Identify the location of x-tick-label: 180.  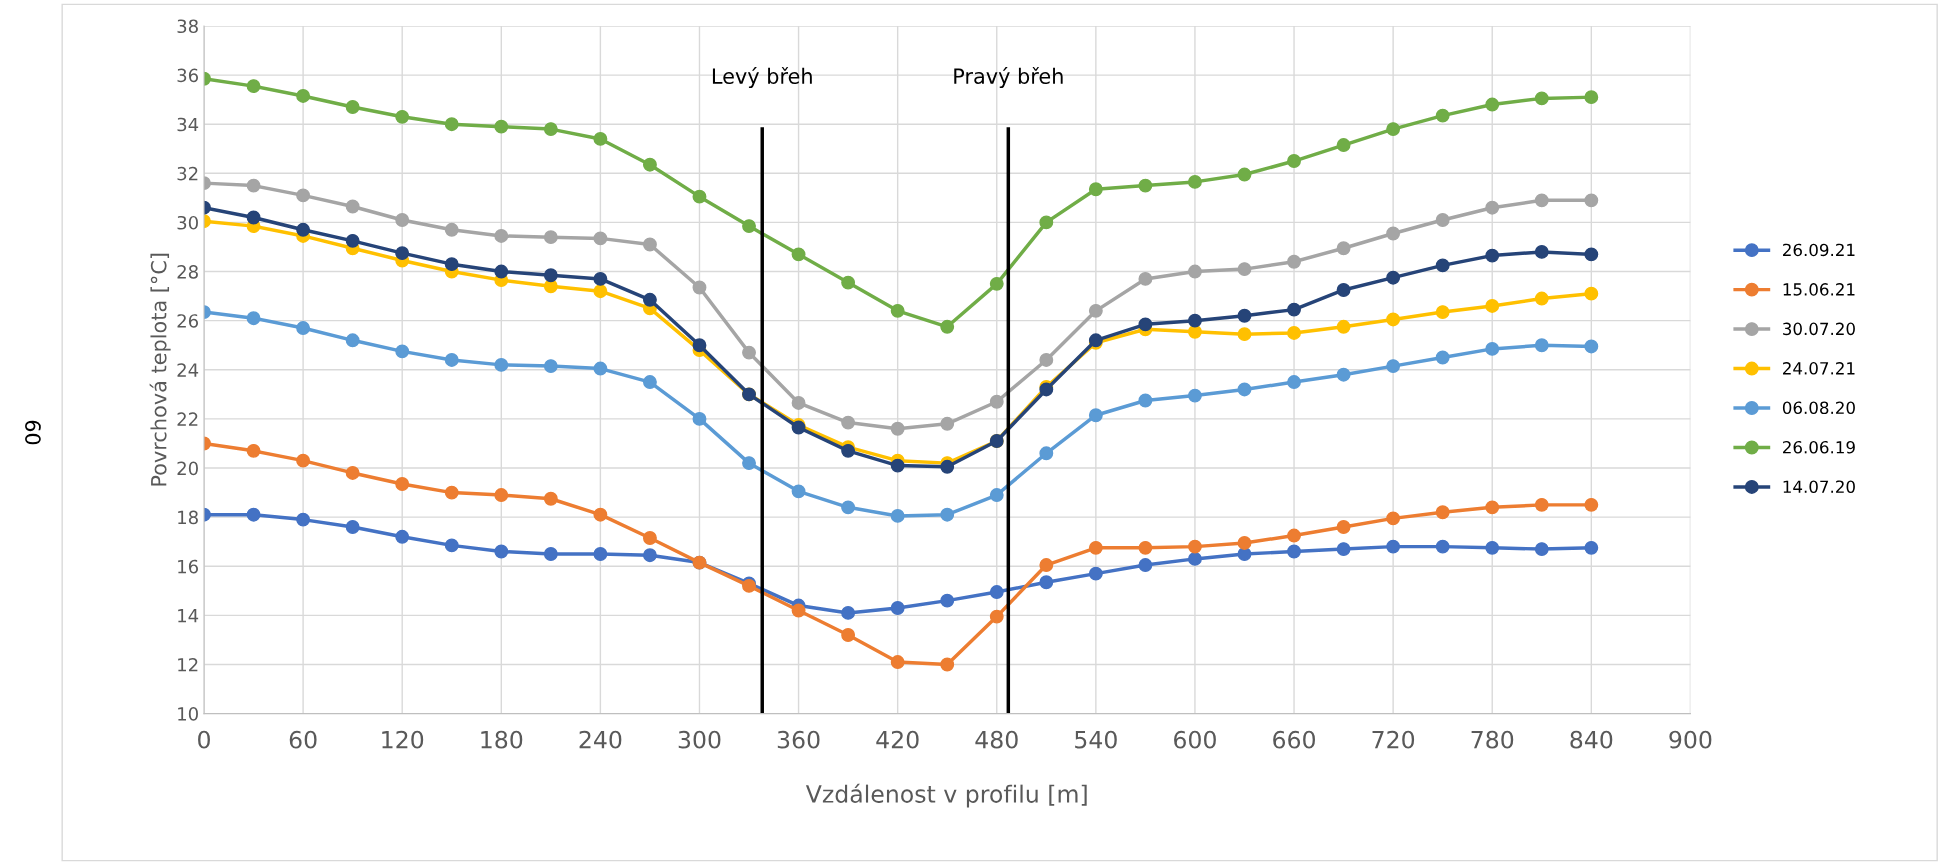
(502, 739).